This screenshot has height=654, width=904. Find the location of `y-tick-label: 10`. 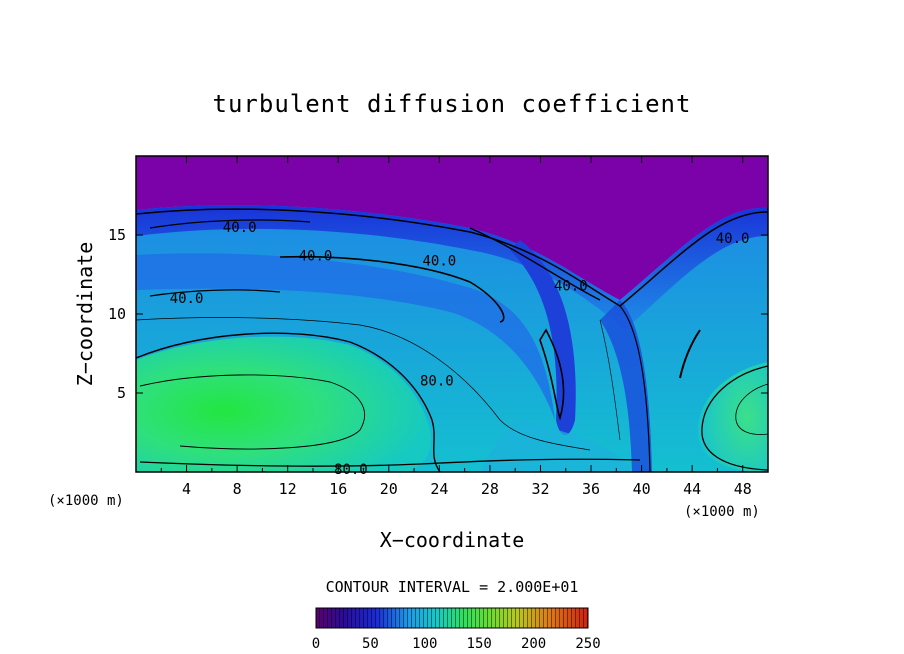

y-tick-label: 10 is located at coordinates (117, 314).